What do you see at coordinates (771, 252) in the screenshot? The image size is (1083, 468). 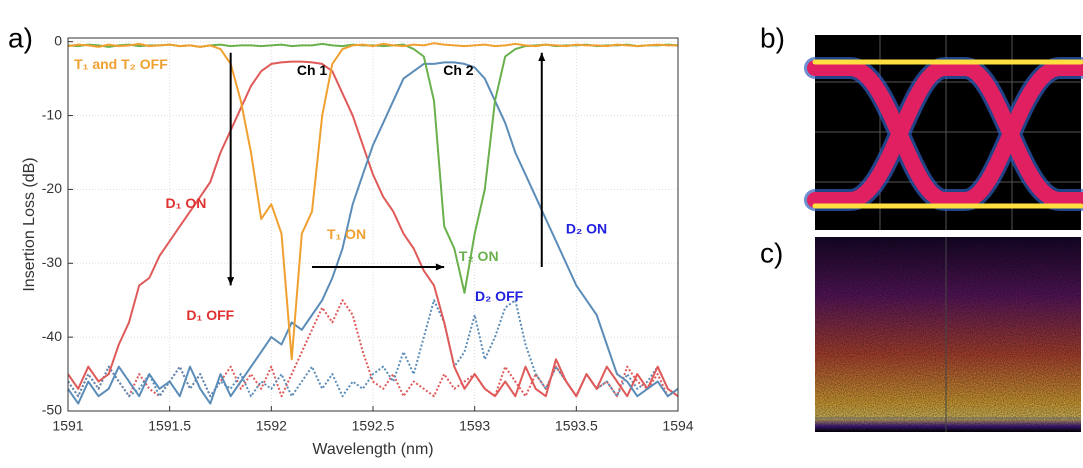 I see `panel-label: c)` at bounding box center [771, 252].